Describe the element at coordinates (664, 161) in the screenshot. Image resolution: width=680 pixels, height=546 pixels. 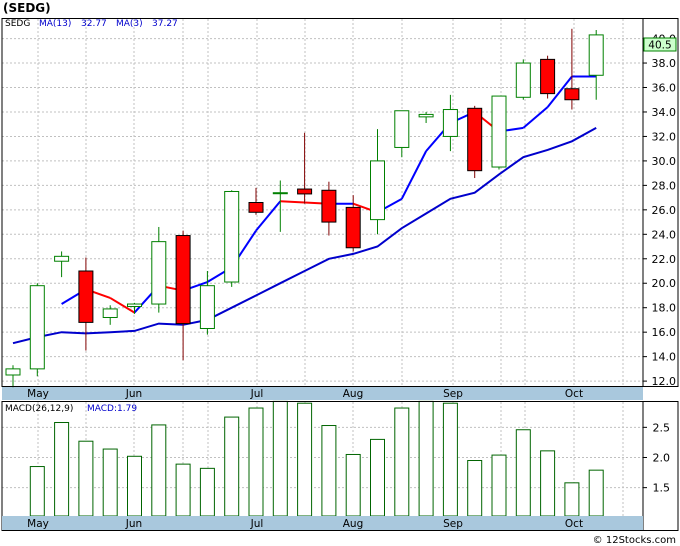
I see `price-y-tick-label: 30.0` at that location.